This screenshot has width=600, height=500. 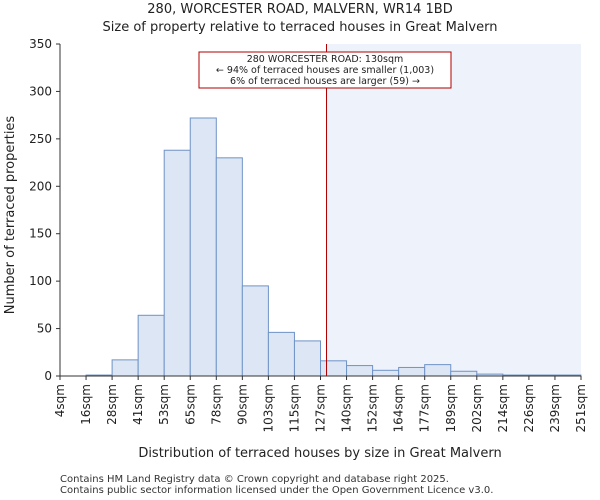 I want to click on bar-164sqm, so click(x=412, y=371).